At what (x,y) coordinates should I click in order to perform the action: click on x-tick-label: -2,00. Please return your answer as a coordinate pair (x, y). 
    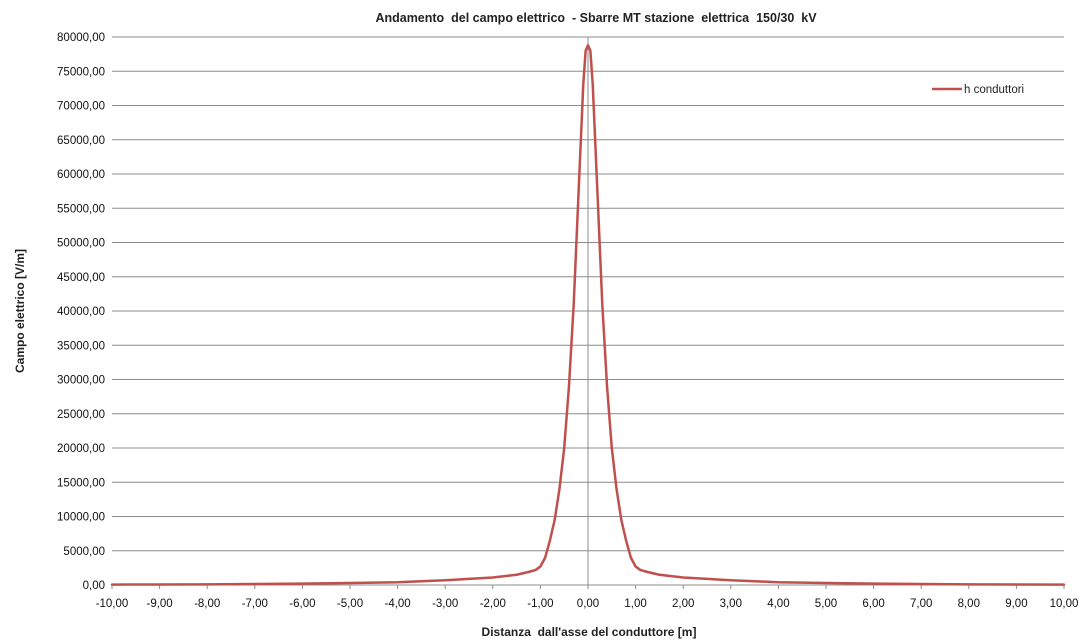
    Looking at the image, I should click on (493, 604).